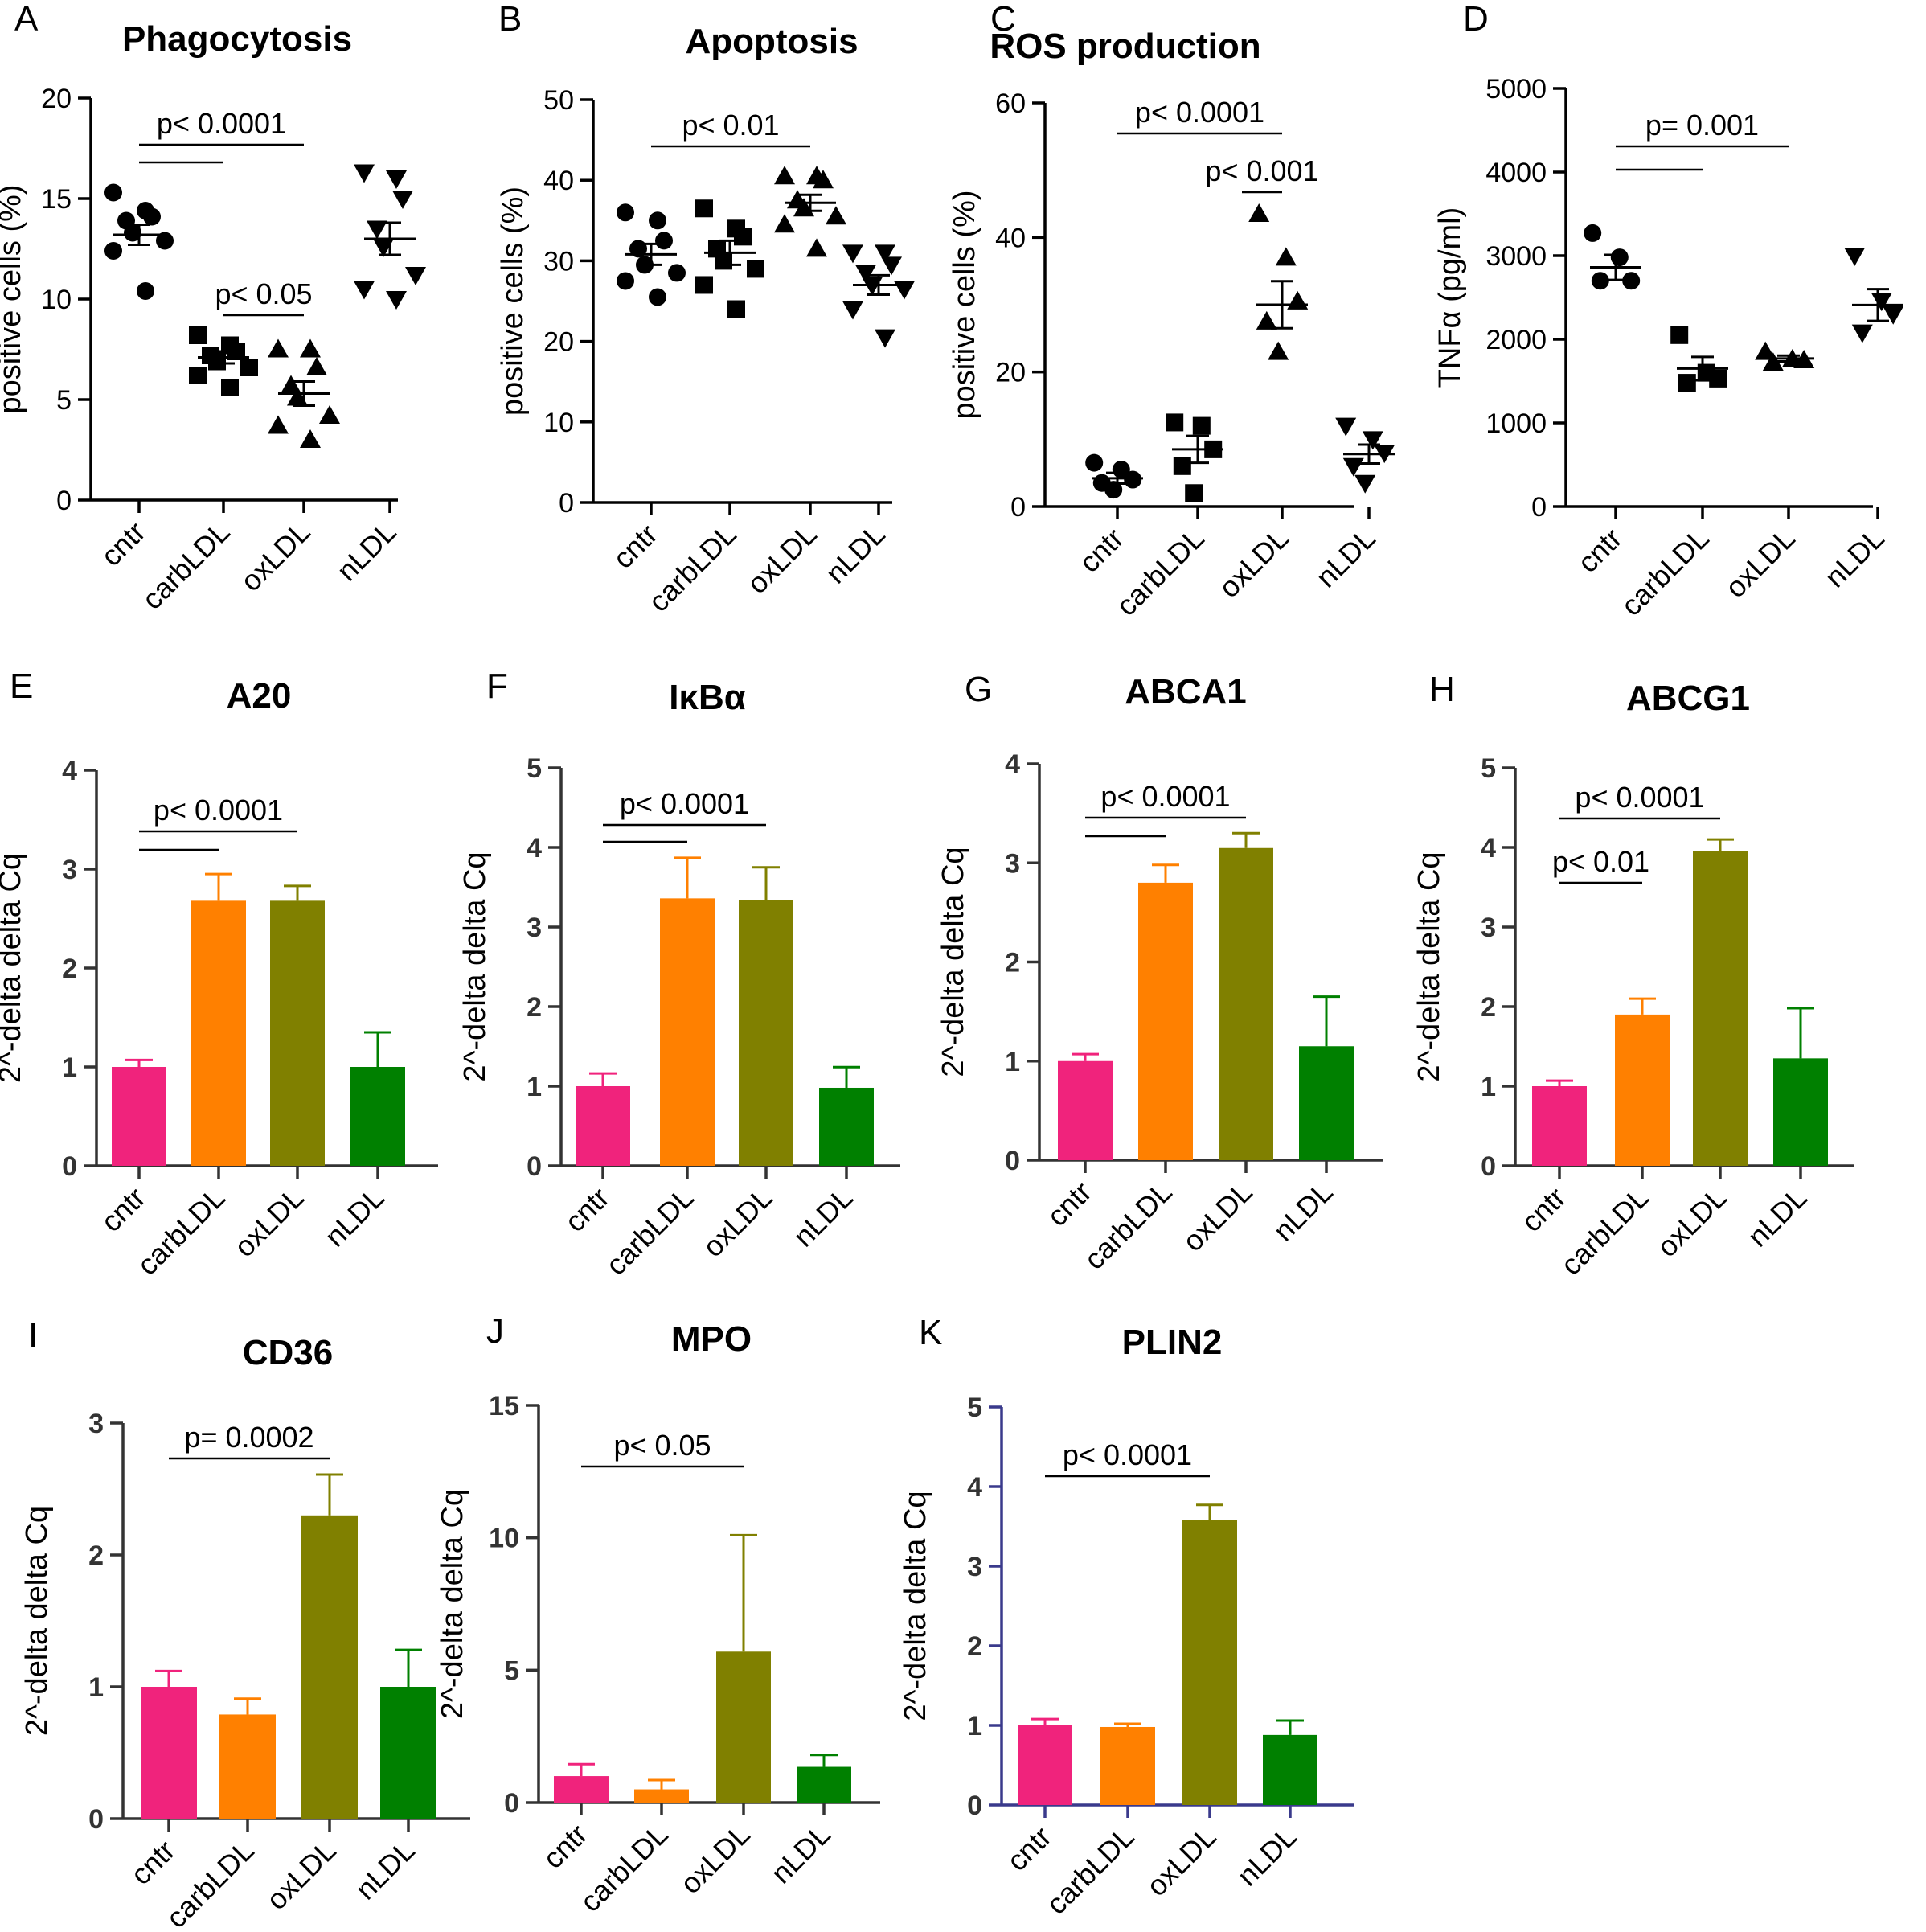  I want to click on chart-title: ROS production, so click(1125, 47).